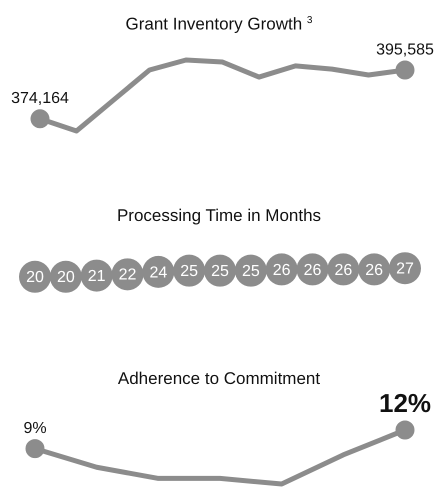  Describe the element at coordinates (219, 379) in the screenshot. I see `chart-title: Adherence to Commitment` at that location.